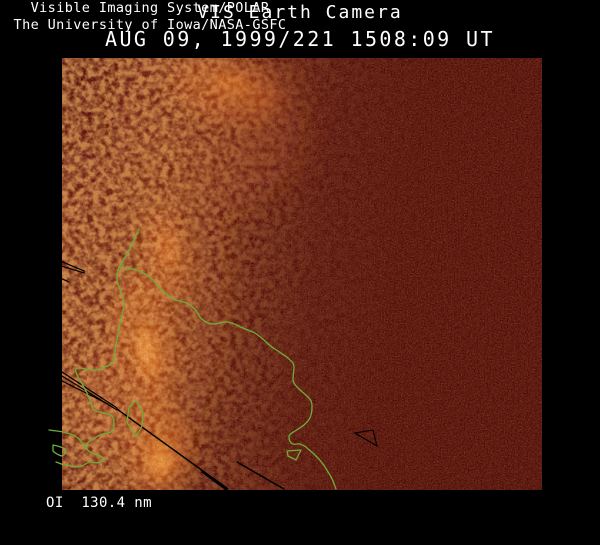 The height and width of the screenshot is (545, 600). I want to click on coastline-strand, so click(67, 439).